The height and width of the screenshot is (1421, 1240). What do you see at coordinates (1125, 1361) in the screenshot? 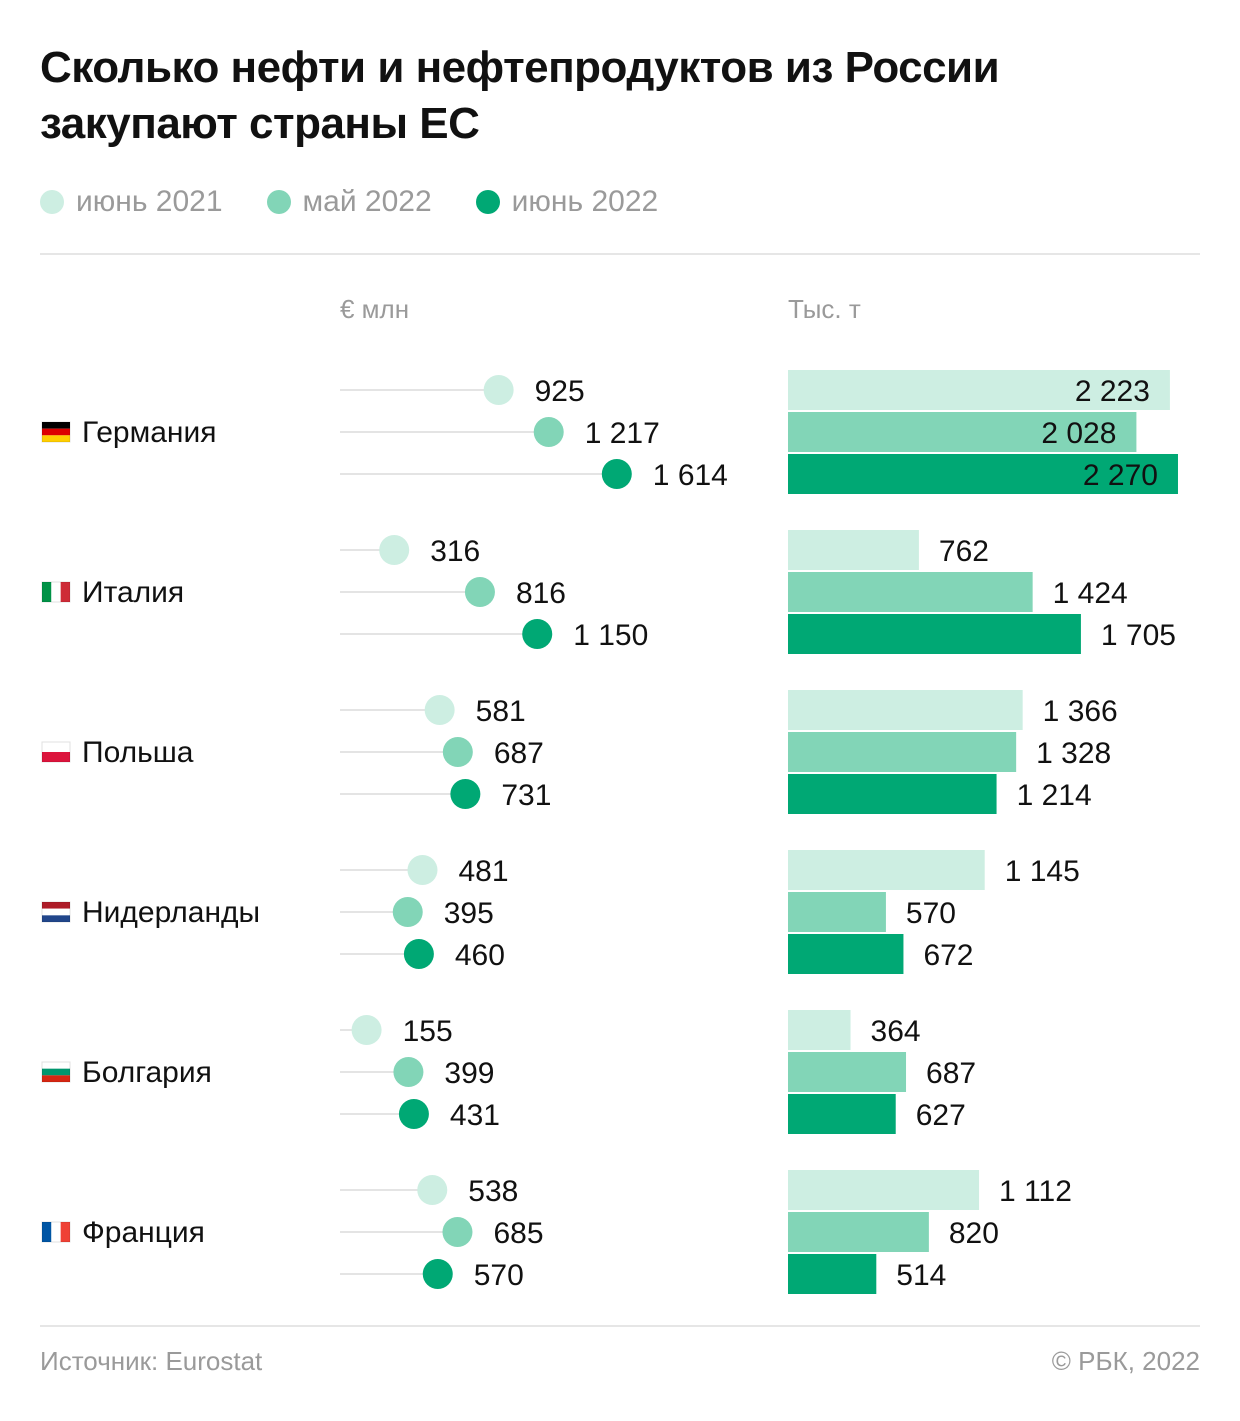
I see `copyright: © РБК, 2022` at bounding box center [1125, 1361].